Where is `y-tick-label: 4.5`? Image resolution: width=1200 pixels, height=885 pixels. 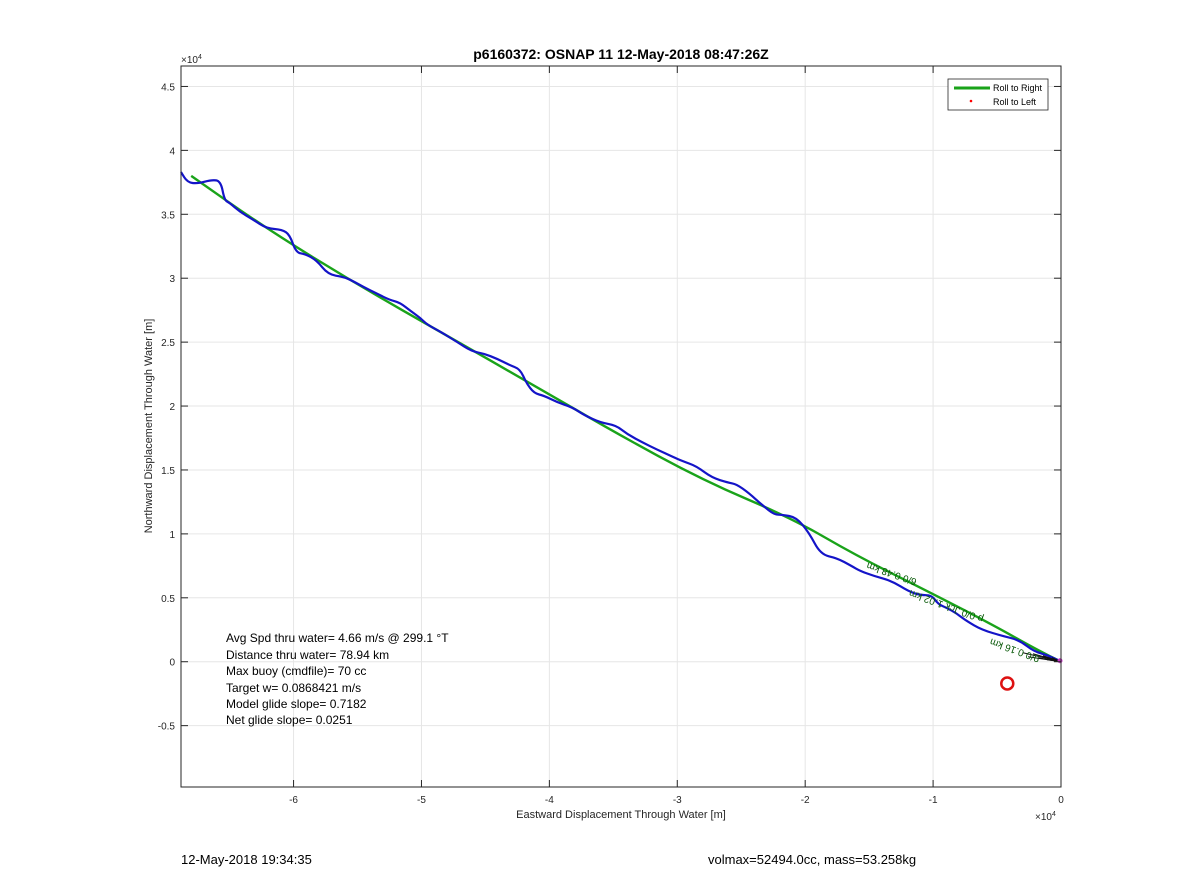 y-tick-label: 4.5 is located at coordinates (168, 87).